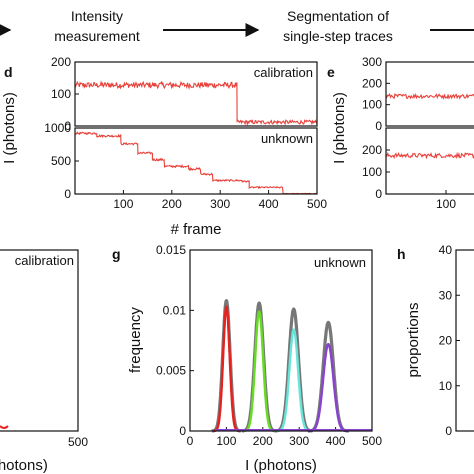 The width and height of the screenshot is (474, 474). What do you see at coordinates (429, 161) in the screenshot?
I see `panel-e-bottom-frame` at bounding box center [429, 161].